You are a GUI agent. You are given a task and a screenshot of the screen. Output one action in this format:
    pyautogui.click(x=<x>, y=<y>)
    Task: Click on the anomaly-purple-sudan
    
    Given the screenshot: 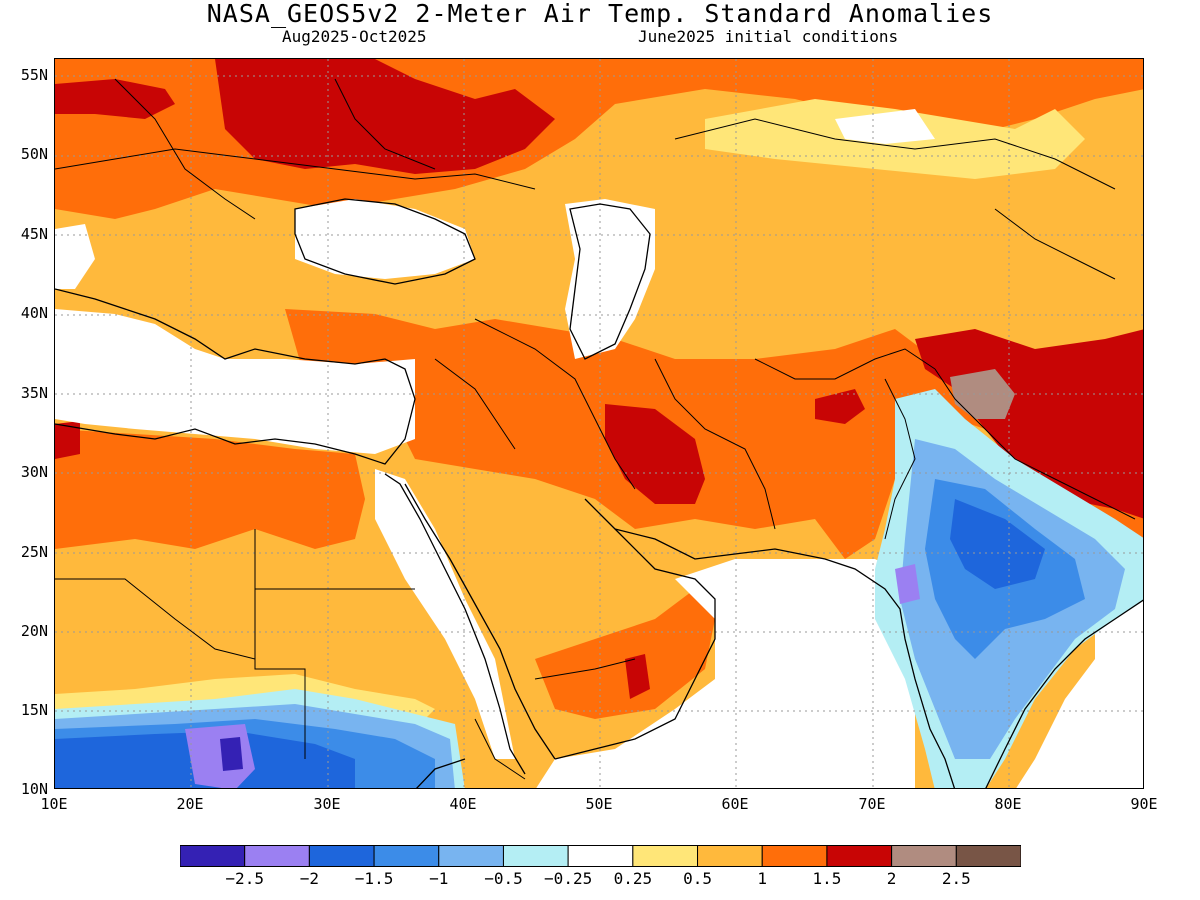 What is the action you would take?
    pyautogui.click(x=220, y=756)
    